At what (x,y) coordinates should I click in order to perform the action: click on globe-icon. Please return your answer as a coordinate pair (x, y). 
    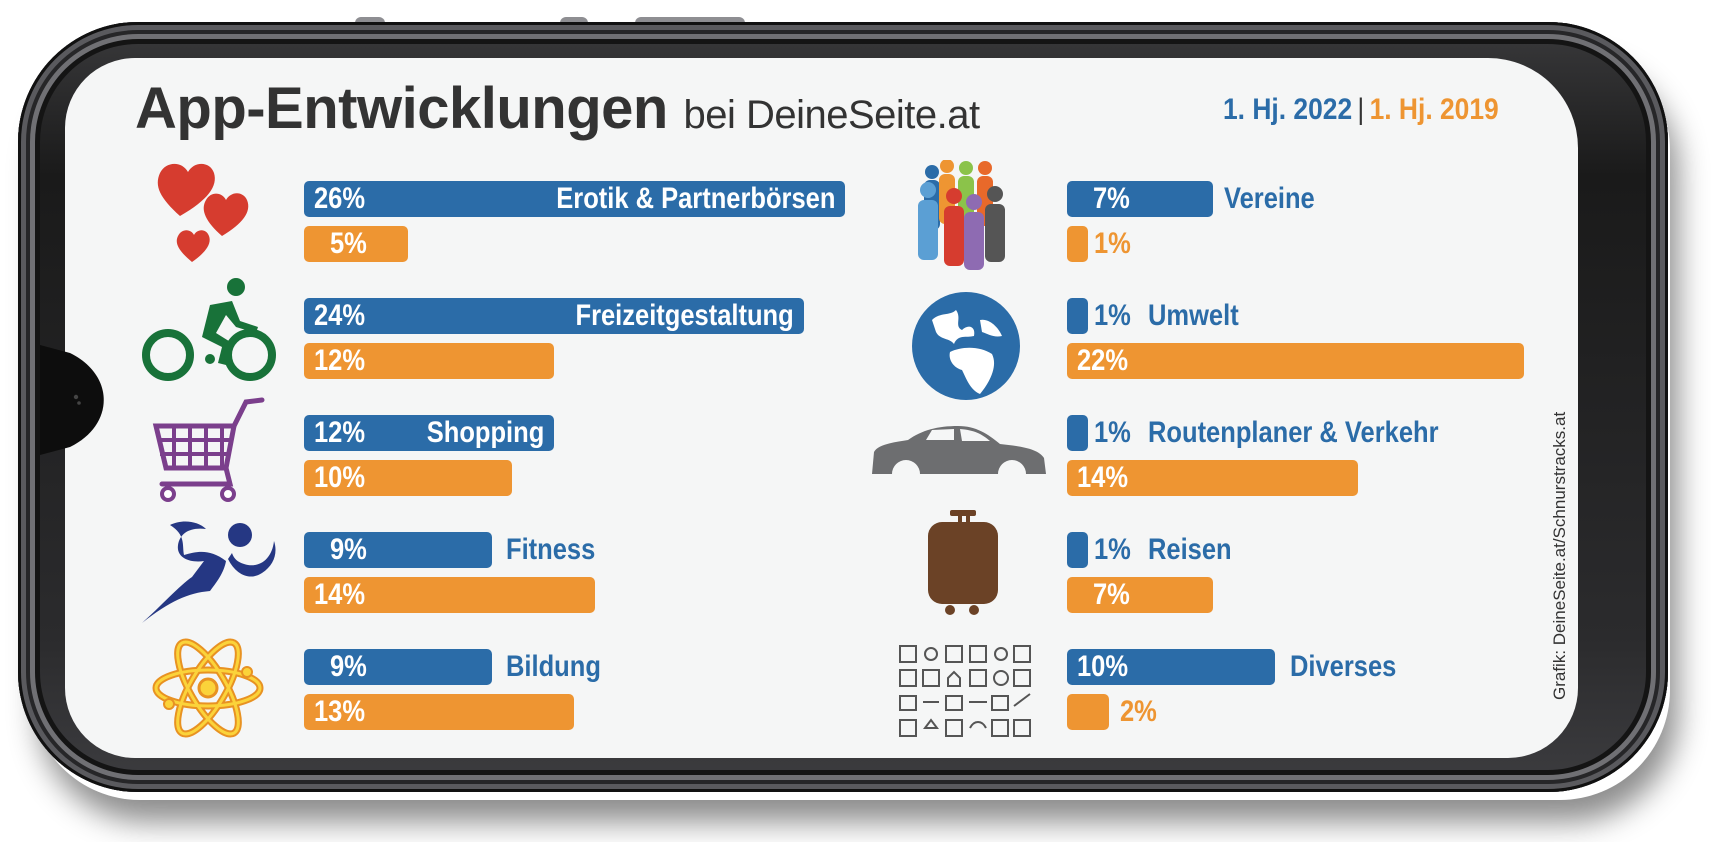
    Looking at the image, I should click on (966, 346).